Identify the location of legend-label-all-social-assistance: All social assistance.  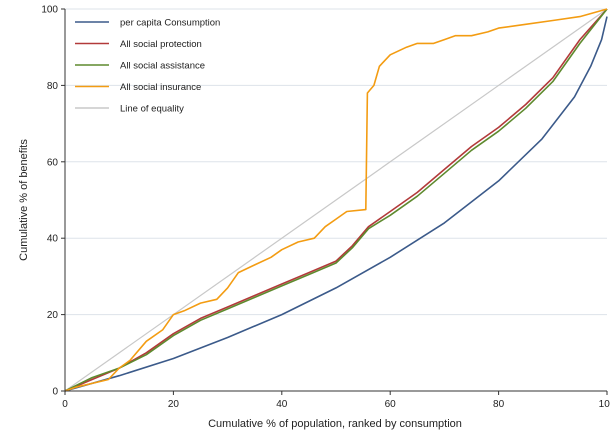
(162, 66).